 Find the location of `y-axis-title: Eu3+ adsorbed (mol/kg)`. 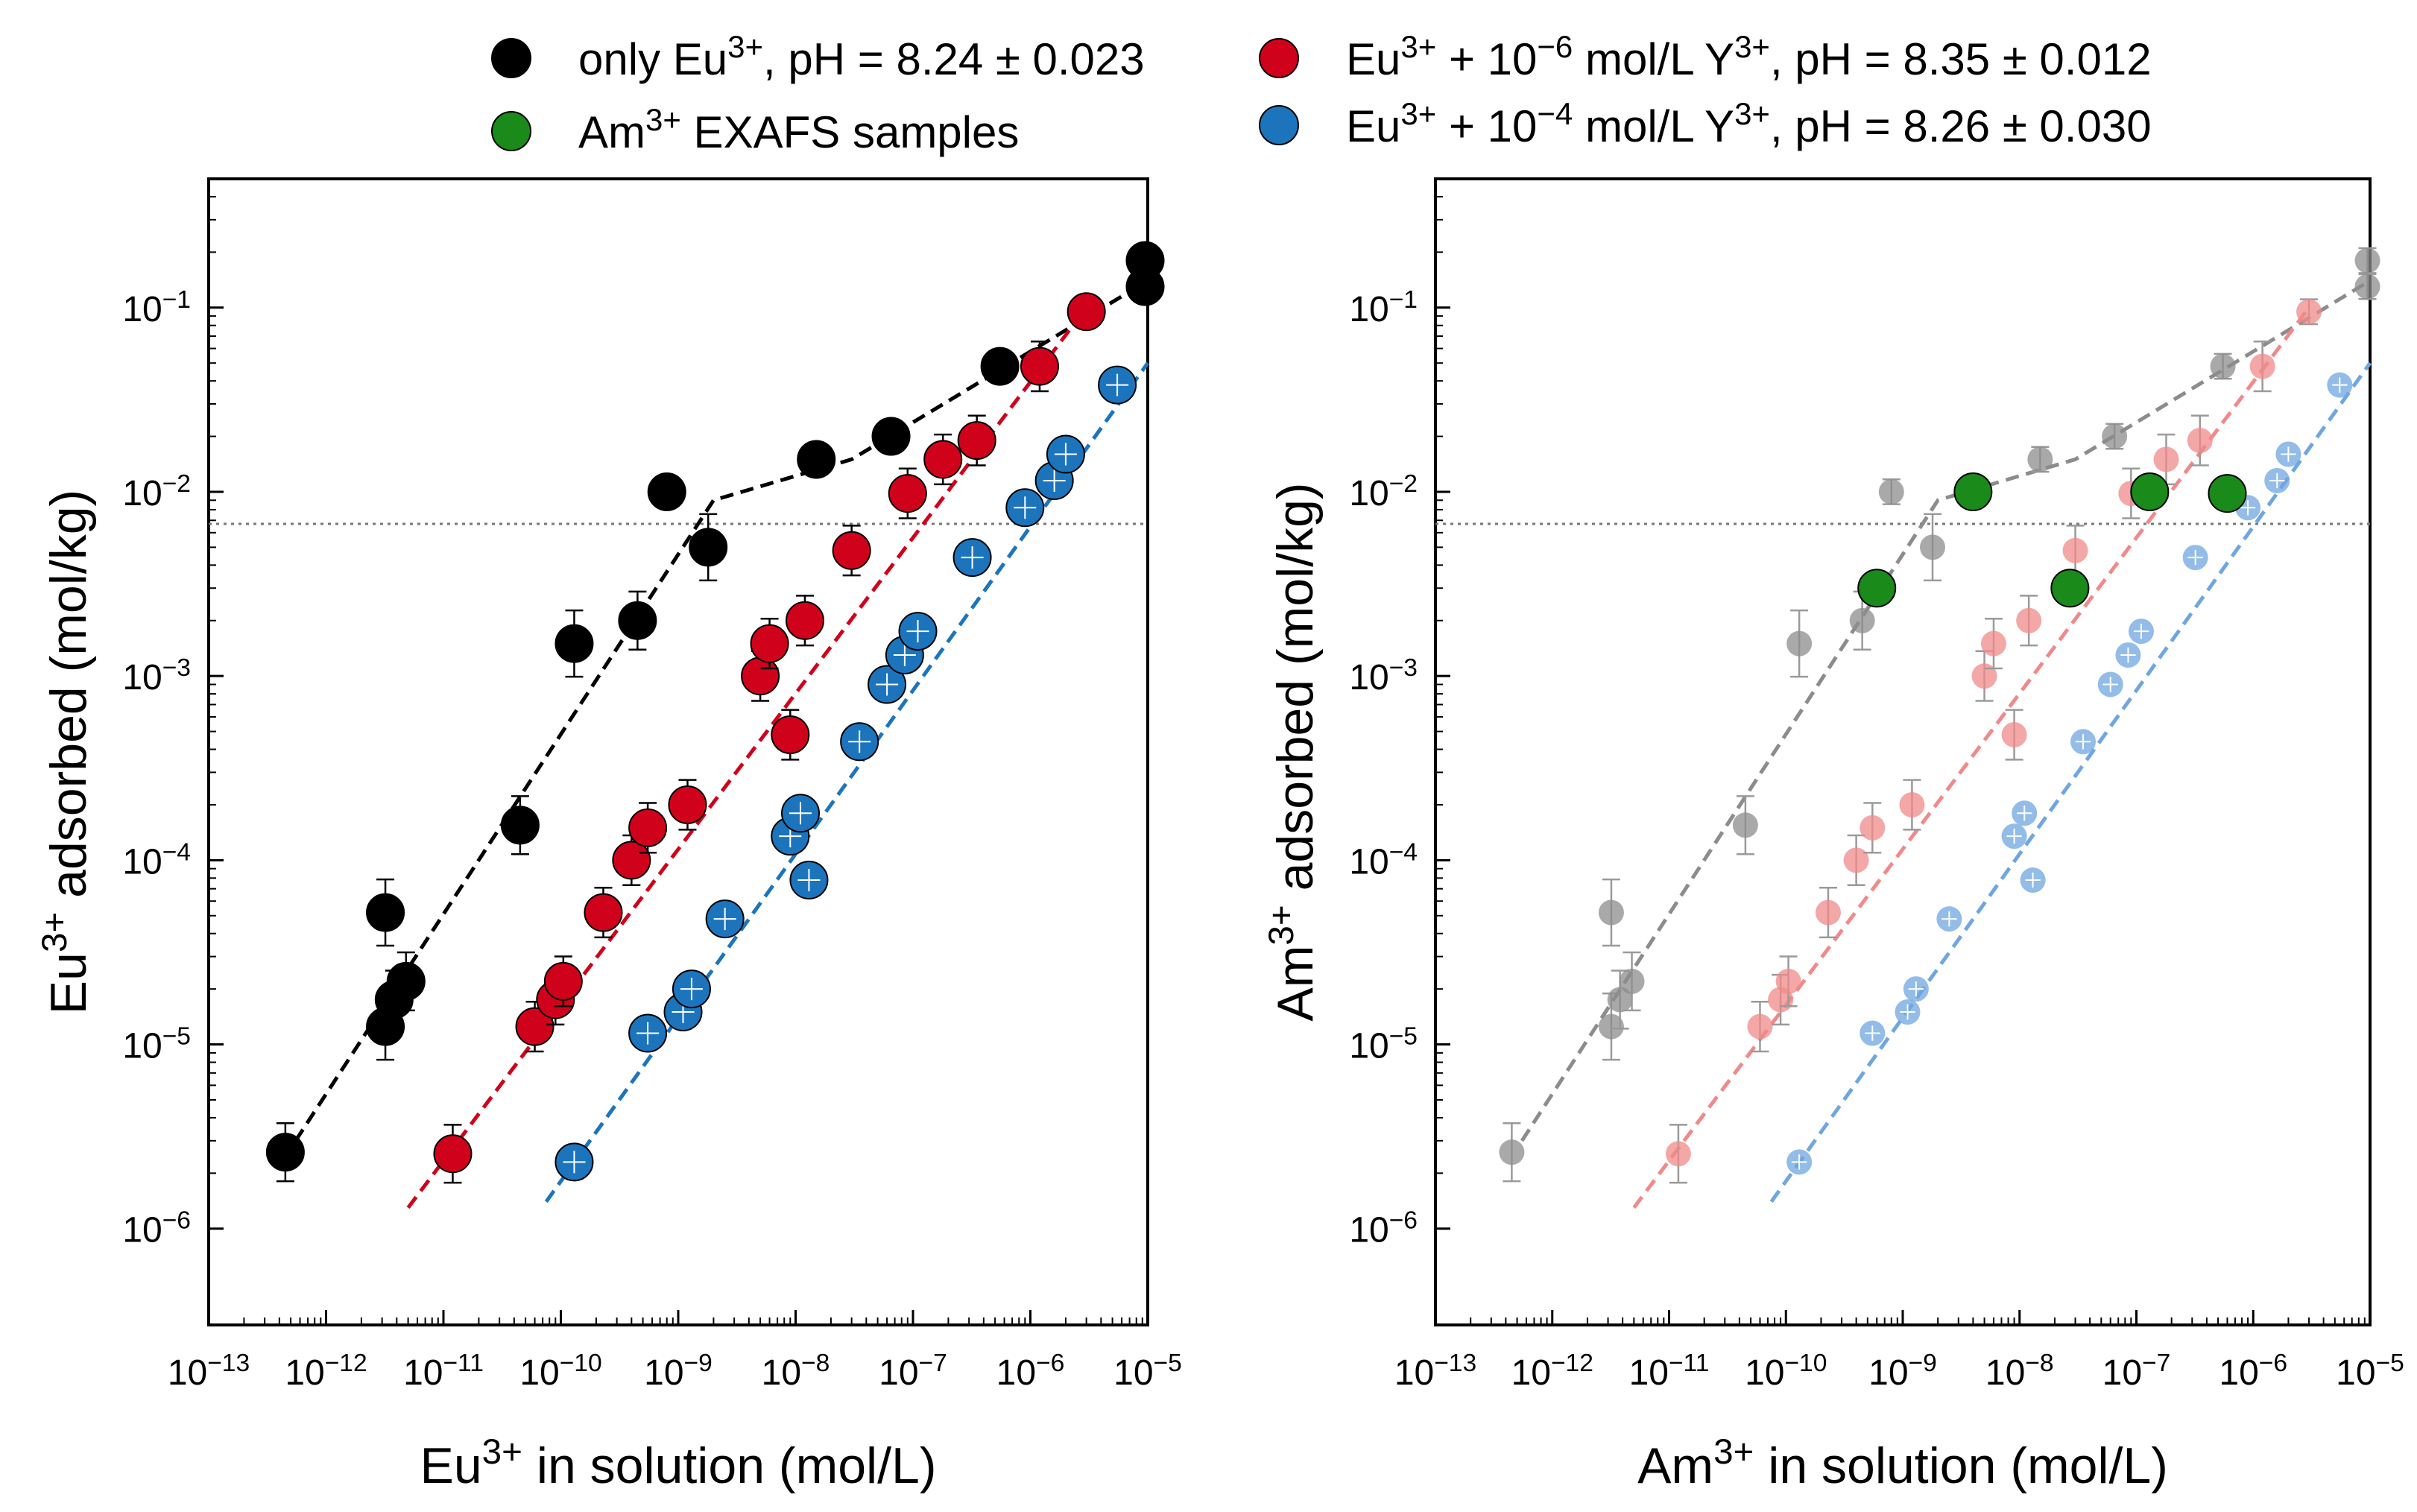

y-axis-title: Eu3+ adsorbed (mol/kg) is located at coordinates (66, 752).